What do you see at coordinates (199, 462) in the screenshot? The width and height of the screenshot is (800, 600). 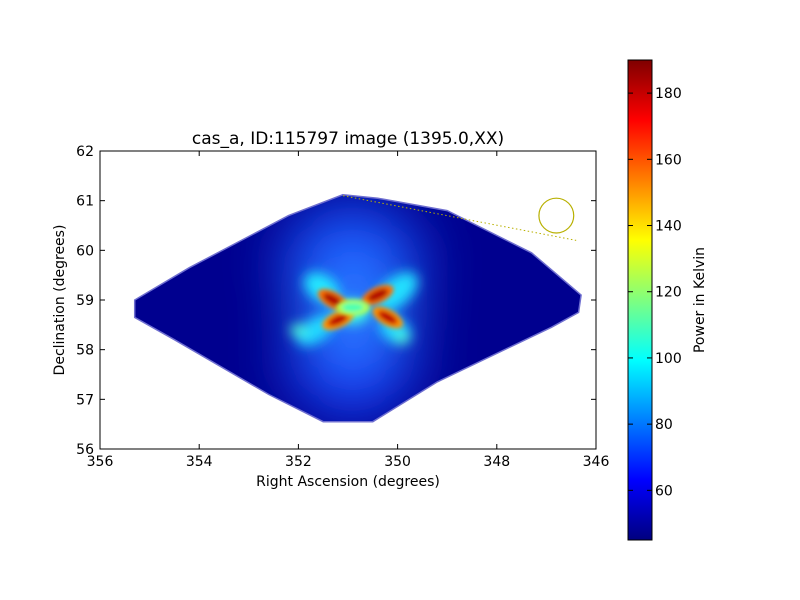 I see `x-tick-label: 354` at bounding box center [199, 462].